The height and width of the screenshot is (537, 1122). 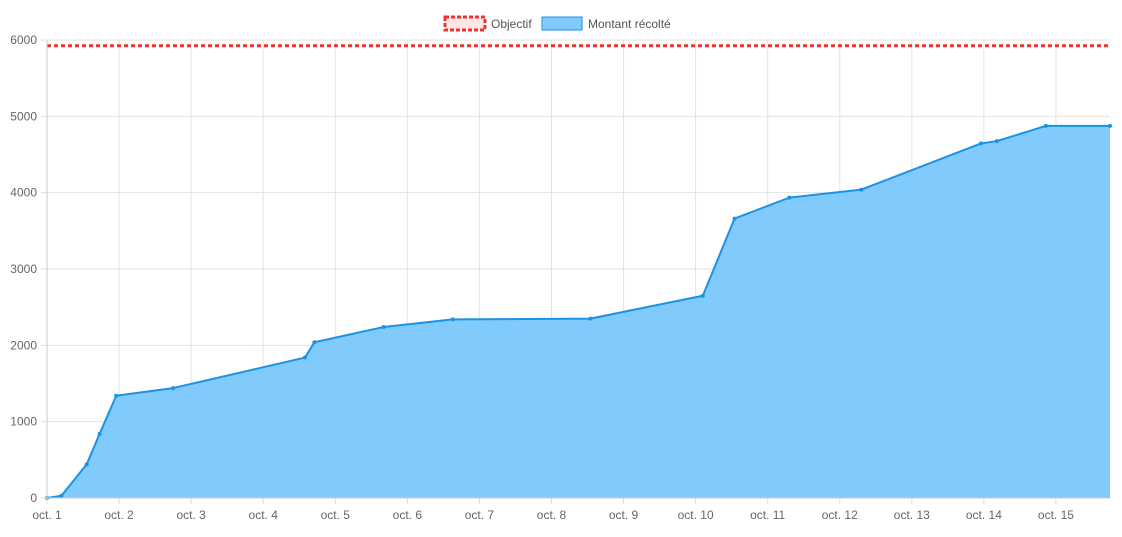 What do you see at coordinates (562, 23) in the screenshot?
I see `legend-series-swatch` at bounding box center [562, 23].